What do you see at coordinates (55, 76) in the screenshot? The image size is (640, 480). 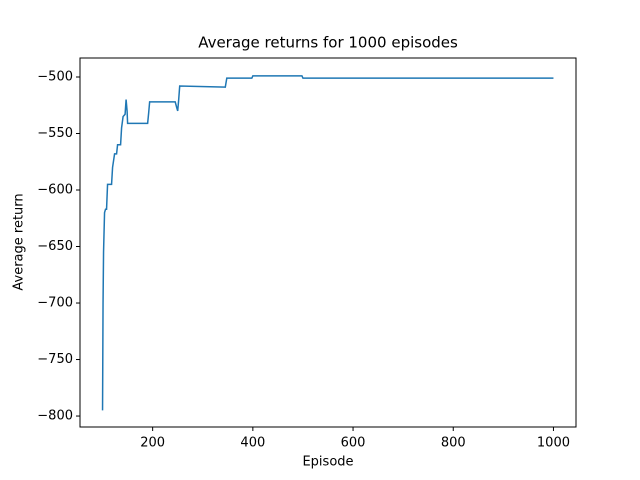 I see `y-tick-label: −500` at bounding box center [55, 76].